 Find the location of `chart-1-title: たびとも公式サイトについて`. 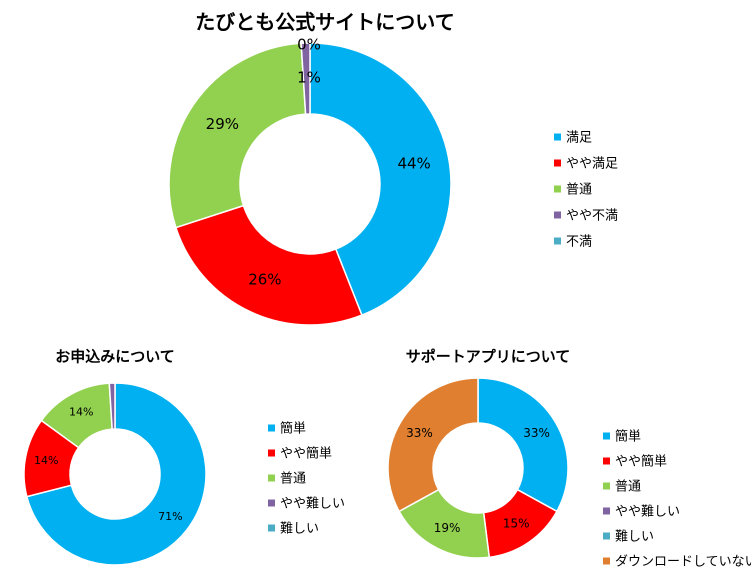

chart-1-title: たびとも公式サイトについて is located at coordinates (324, 22).